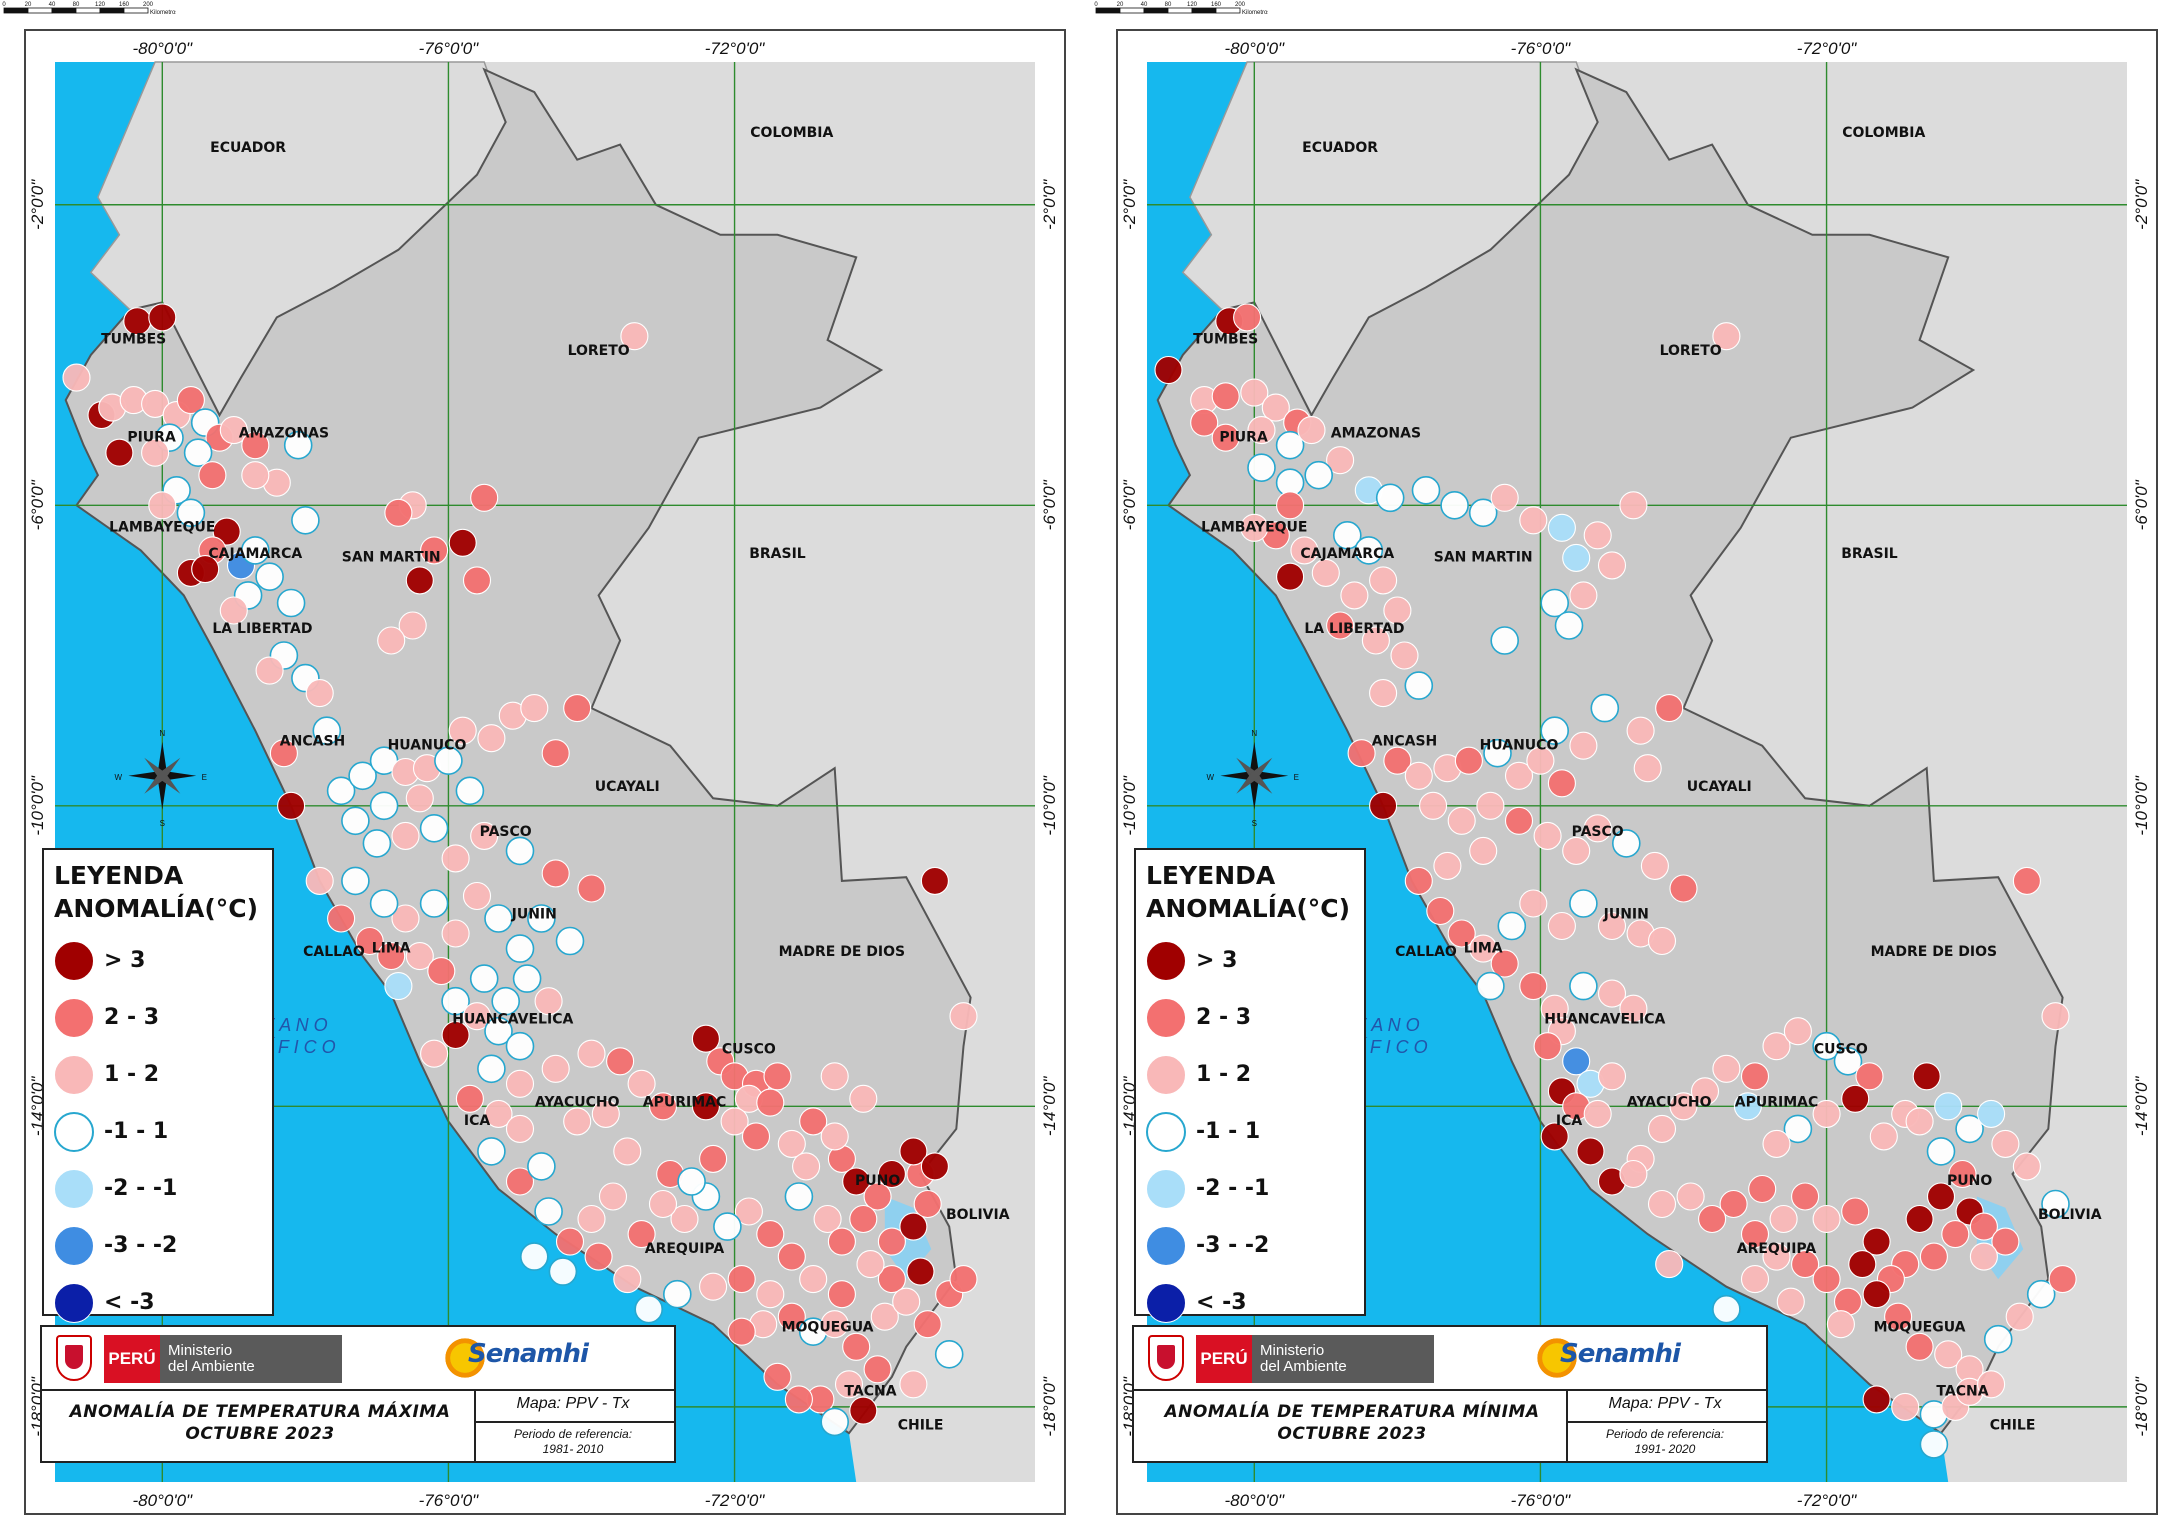  I want to click on region-label: UCAYALI, so click(627, 787).